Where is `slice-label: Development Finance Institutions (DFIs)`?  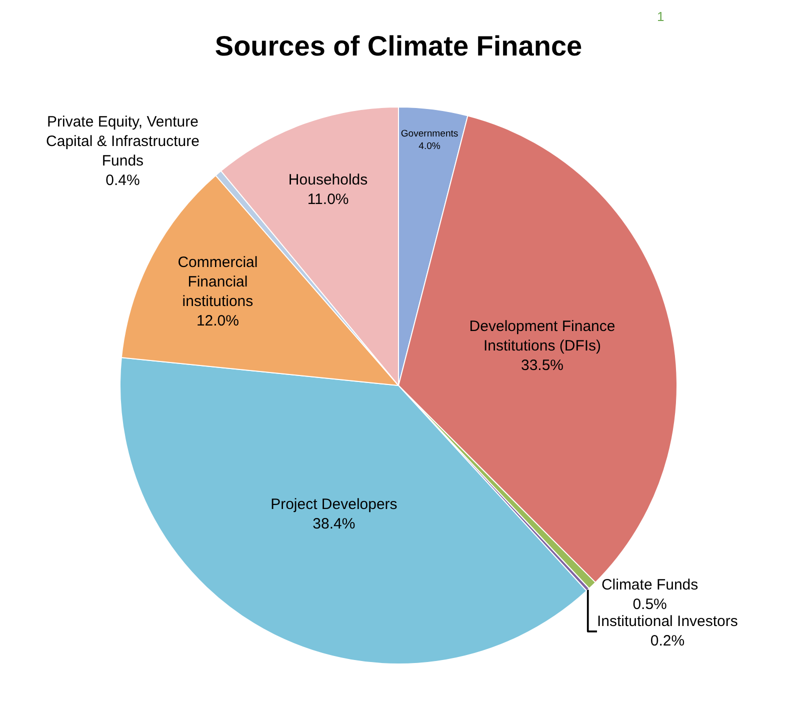
slice-label: Development Finance Institutions (DFIs) is located at coordinates (542, 336).